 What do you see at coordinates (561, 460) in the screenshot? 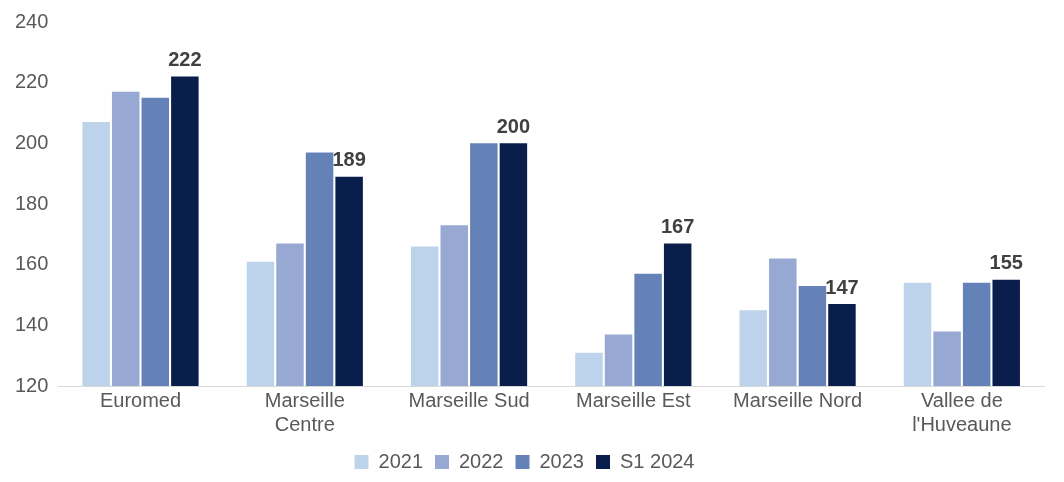
I see `legend-label: 2023` at bounding box center [561, 460].